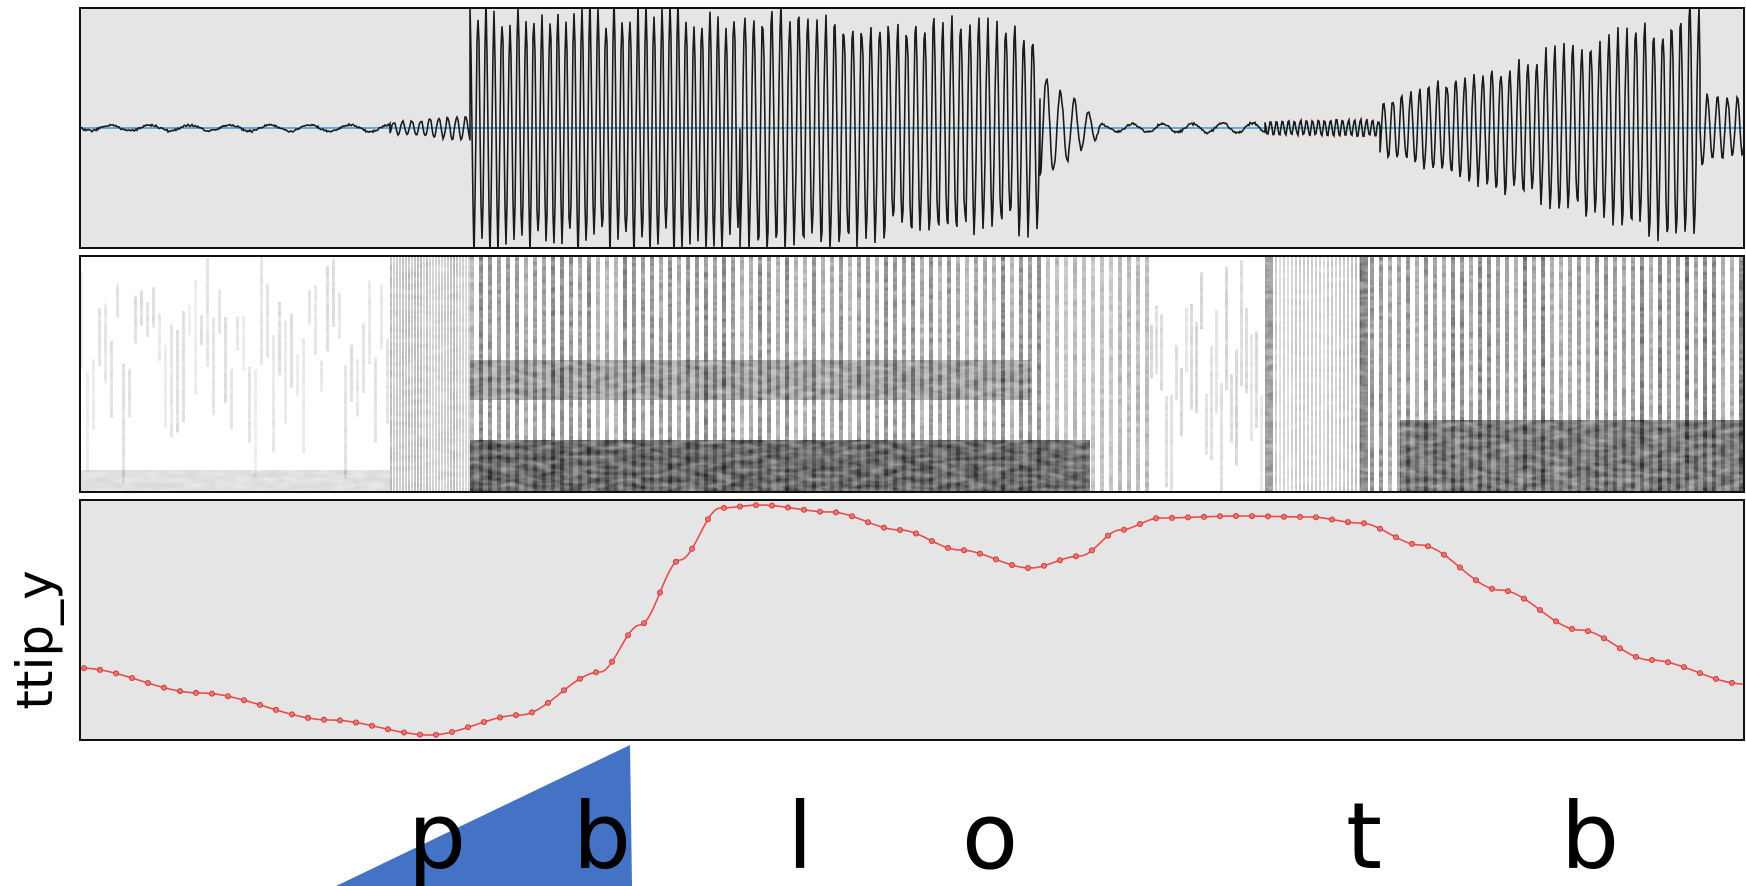 This screenshot has height=886, width=1746. Describe the element at coordinates (437, 834) in the screenshot. I see `phone-label-1: p` at that location.